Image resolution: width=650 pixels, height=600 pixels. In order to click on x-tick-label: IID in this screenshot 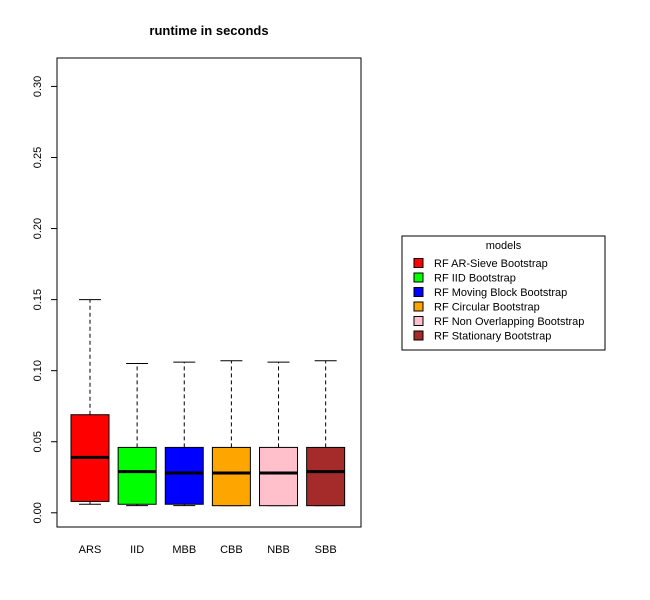, I will do `click(137, 550)`.